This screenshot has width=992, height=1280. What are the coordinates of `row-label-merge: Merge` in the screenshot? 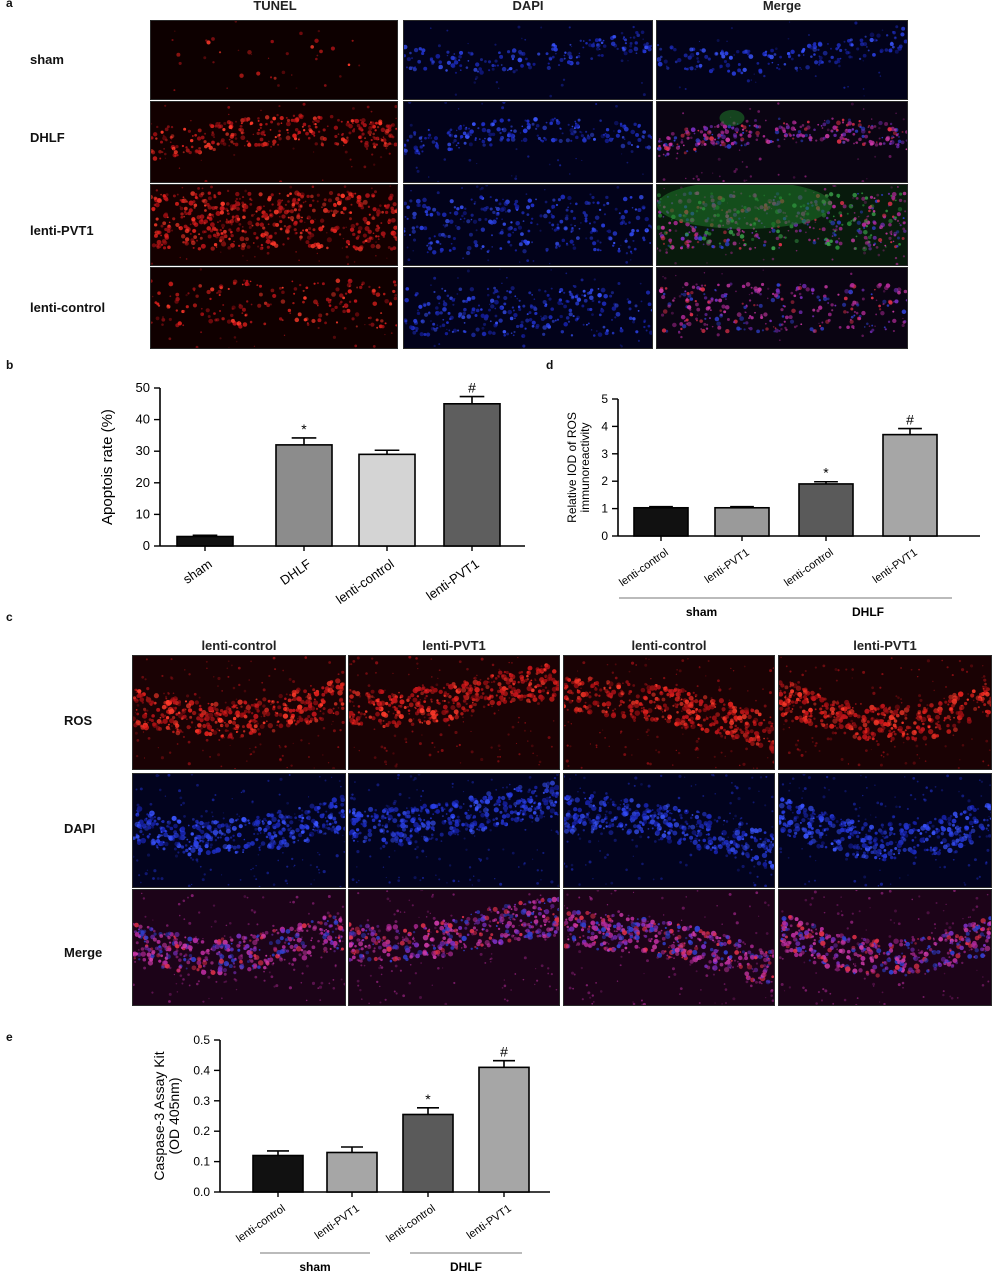 It's located at (83, 952).